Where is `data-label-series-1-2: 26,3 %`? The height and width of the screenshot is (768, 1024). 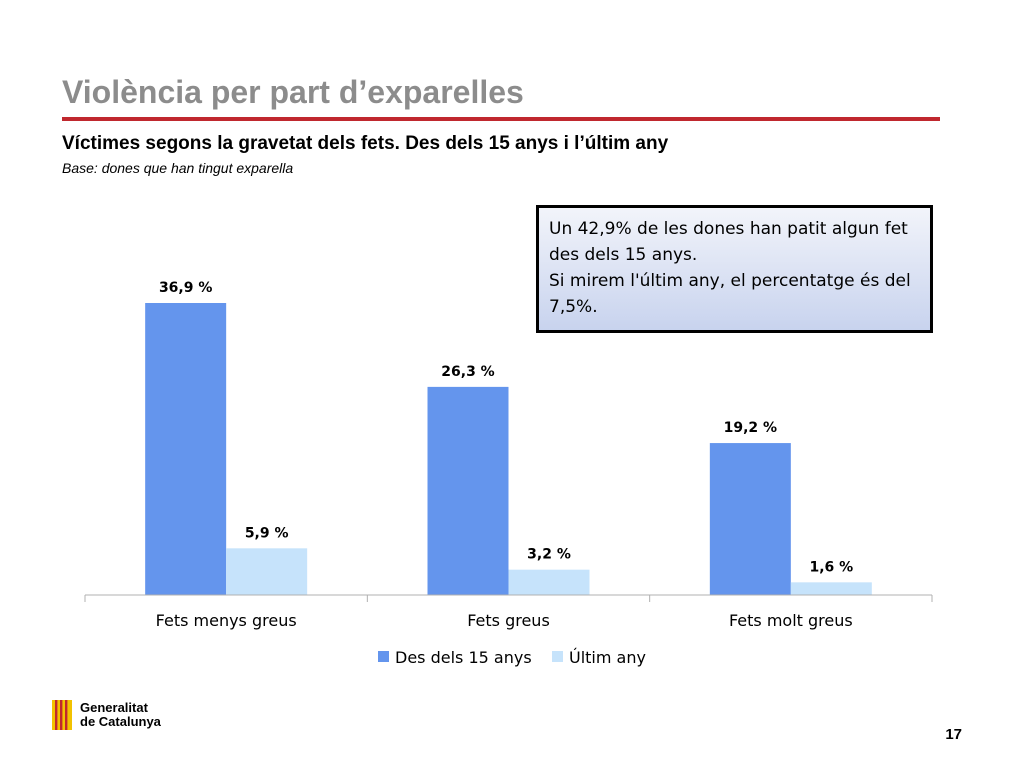
data-label-series-1-2: 26,3 % is located at coordinates (467, 372).